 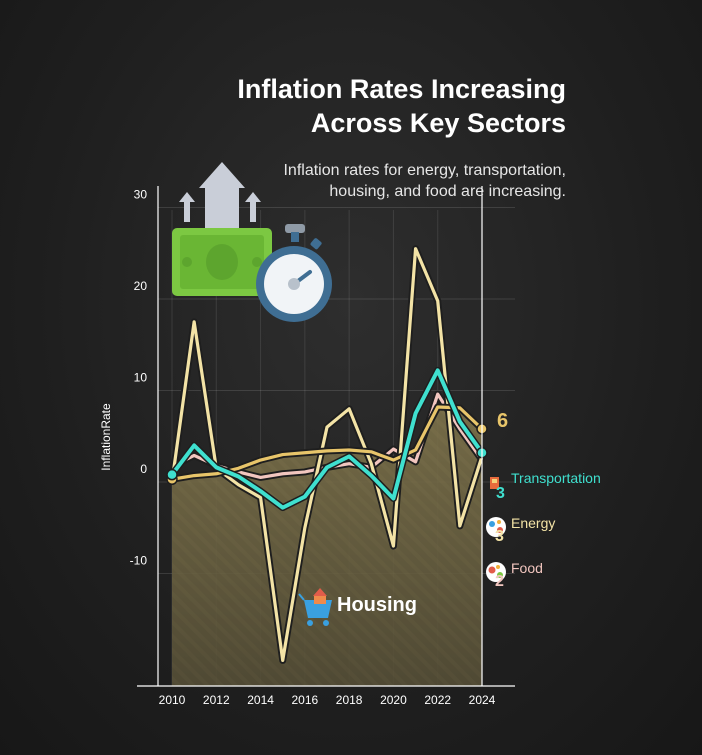 I want to click on y-tick-label: -10, so click(x=139, y=561).